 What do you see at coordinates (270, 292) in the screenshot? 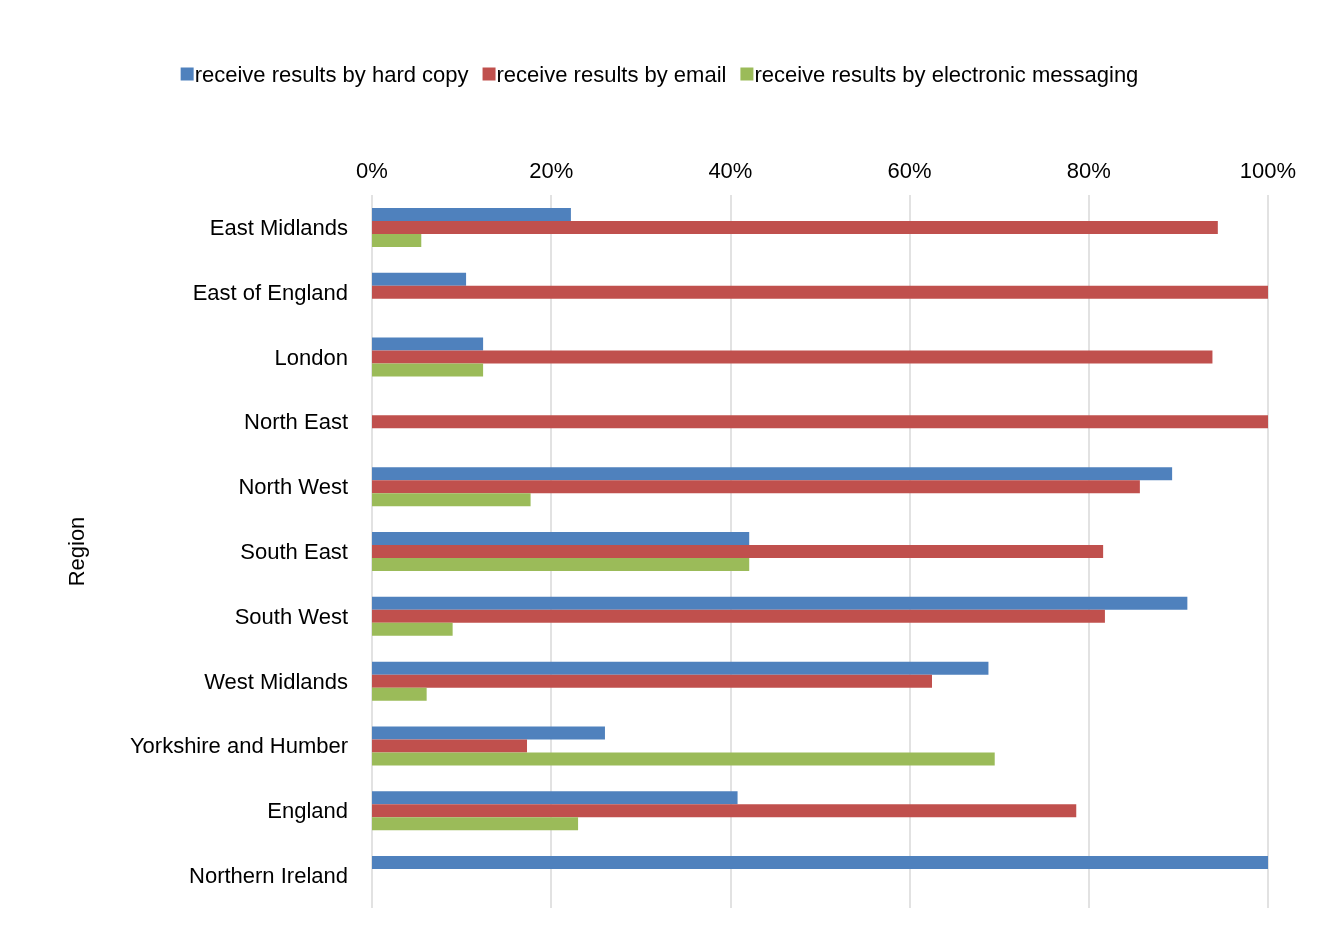
I see `y-tick-label: East of England` at bounding box center [270, 292].